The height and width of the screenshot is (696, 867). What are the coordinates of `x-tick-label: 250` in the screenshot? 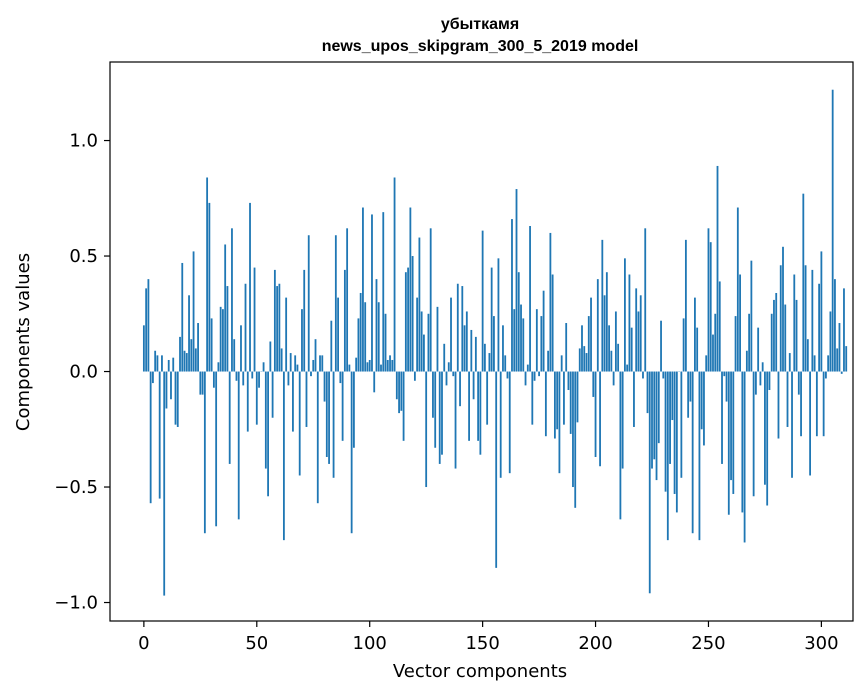 It's located at (708, 643).